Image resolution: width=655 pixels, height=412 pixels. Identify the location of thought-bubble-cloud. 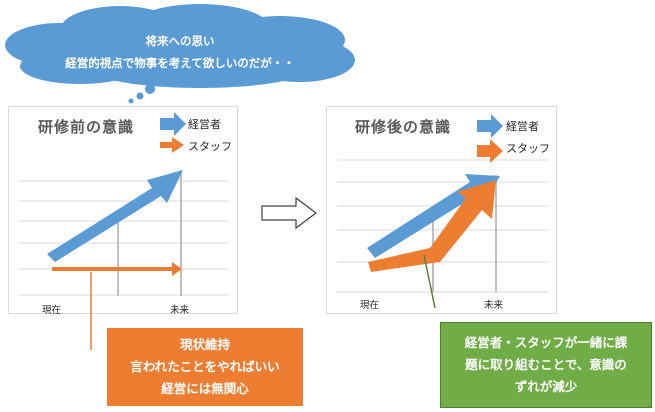
(180, 54).